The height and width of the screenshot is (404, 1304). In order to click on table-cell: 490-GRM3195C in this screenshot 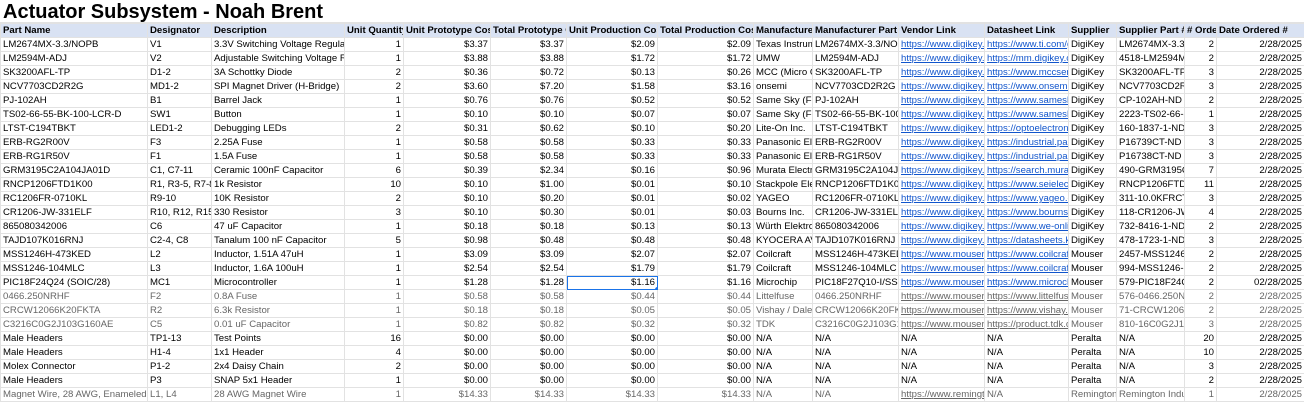, I will do `click(1150, 170)`.